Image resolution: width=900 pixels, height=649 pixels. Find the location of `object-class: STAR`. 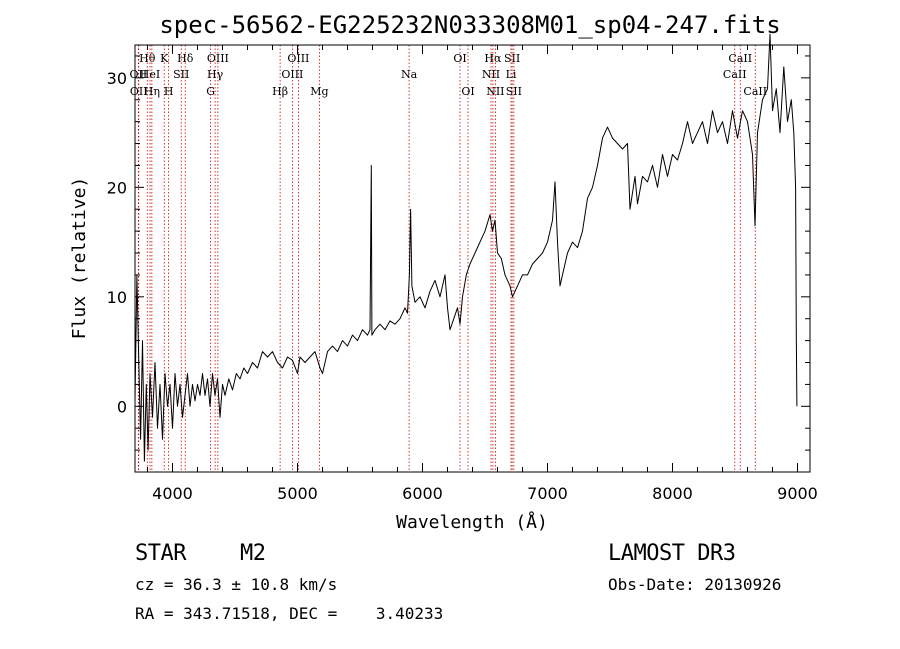

object-class: STAR is located at coordinates (160, 553).